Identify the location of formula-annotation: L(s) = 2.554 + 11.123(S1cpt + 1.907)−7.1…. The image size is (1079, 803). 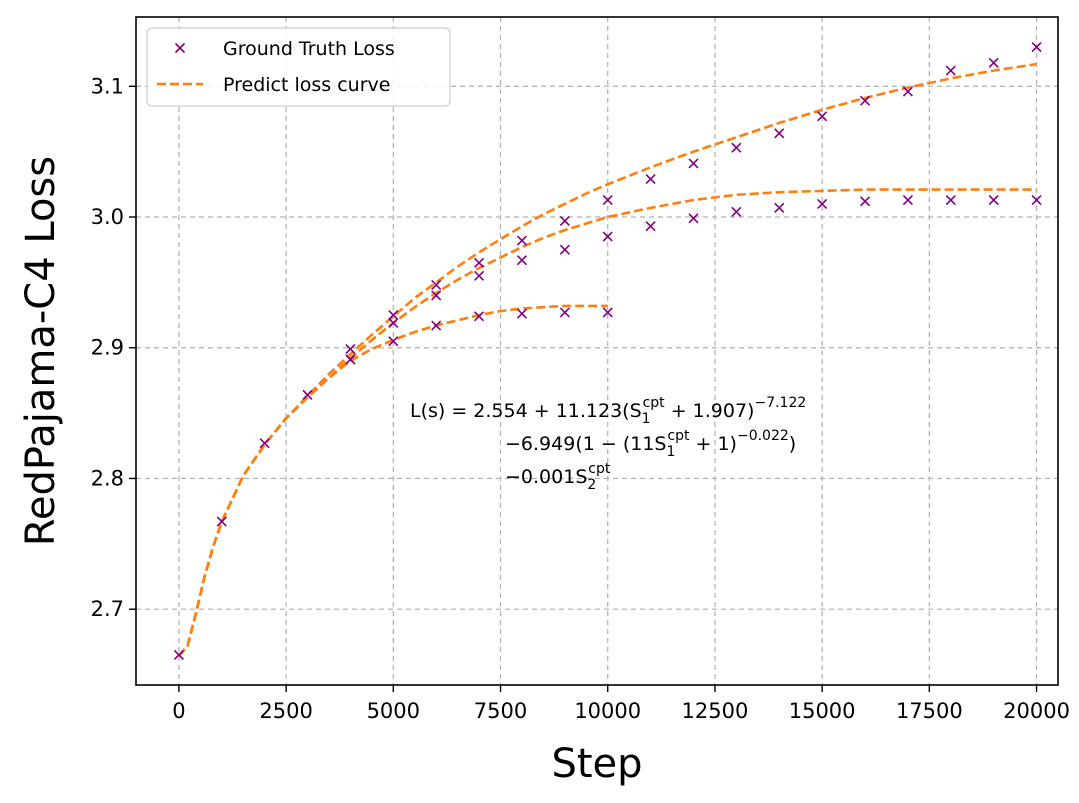
(608, 444).